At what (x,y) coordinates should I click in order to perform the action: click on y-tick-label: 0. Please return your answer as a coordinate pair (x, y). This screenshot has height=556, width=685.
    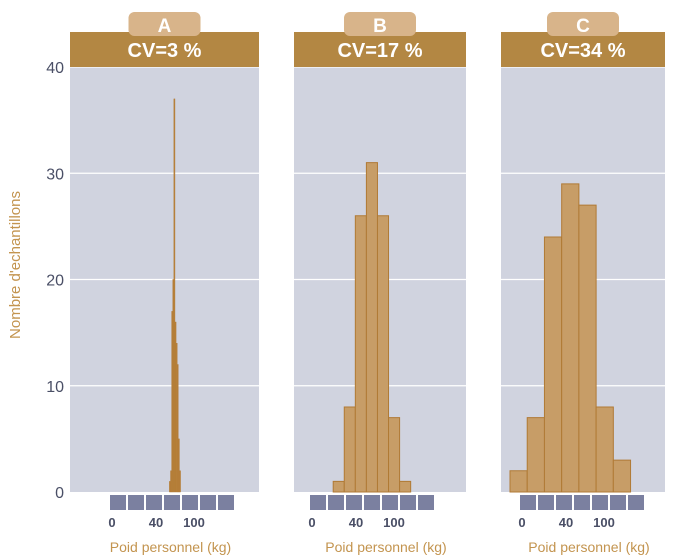
    Looking at the image, I should click on (59, 493).